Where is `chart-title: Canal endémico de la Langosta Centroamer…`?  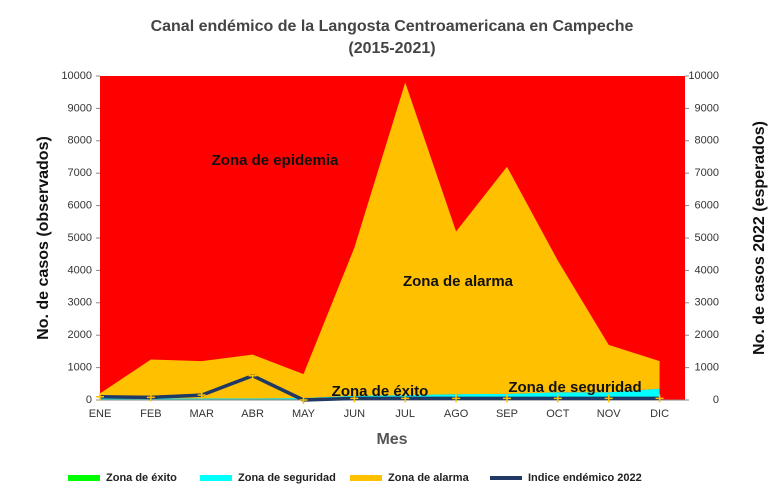 chart-title: Canal endémico de la Langosta Centroamer… is located at coordinates (392, 26).